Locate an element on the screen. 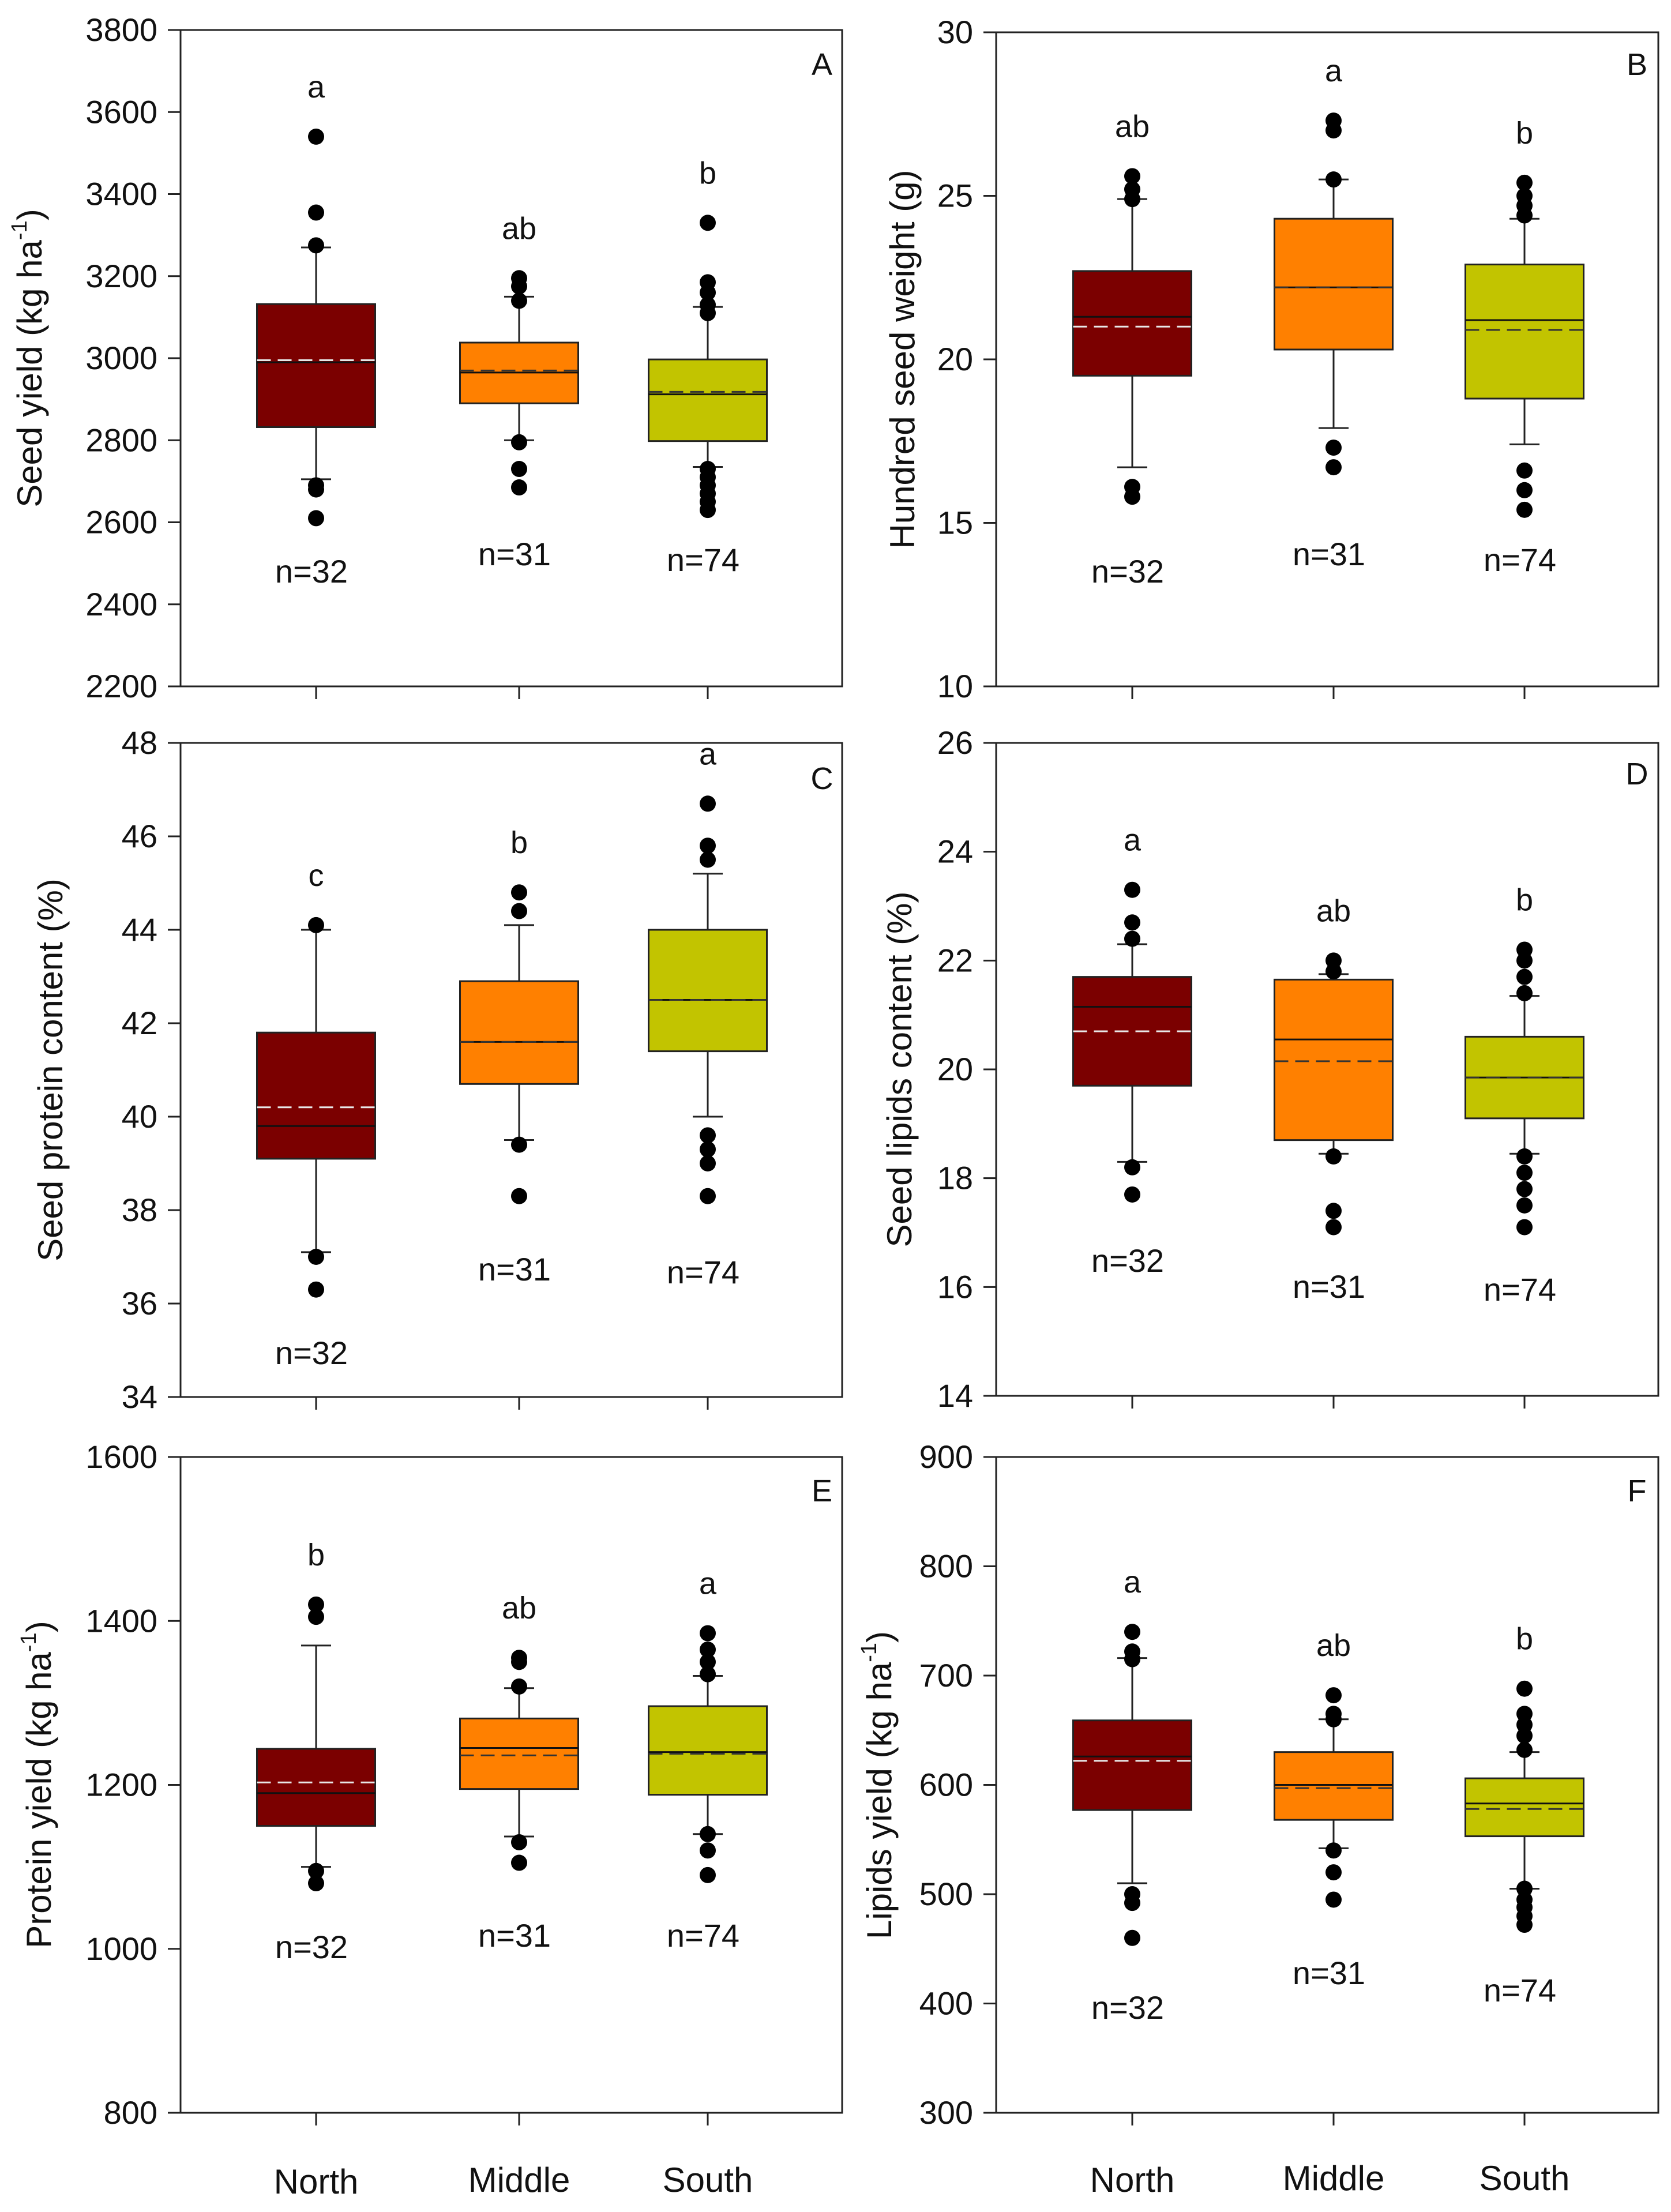 The image size is (1671, 2212). n-label-d-middle: n=31 is located at coordinates (1329, 1286).